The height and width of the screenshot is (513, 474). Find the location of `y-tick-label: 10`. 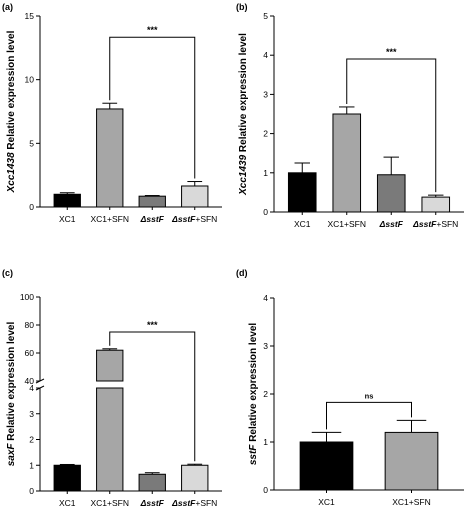

y-tick-label: 10 is located at coordinates (30, 80).